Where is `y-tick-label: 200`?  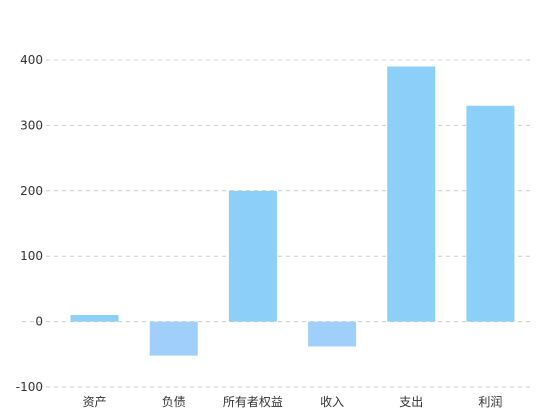
y-tick-label: 200 is located at coordinates (31, 191).